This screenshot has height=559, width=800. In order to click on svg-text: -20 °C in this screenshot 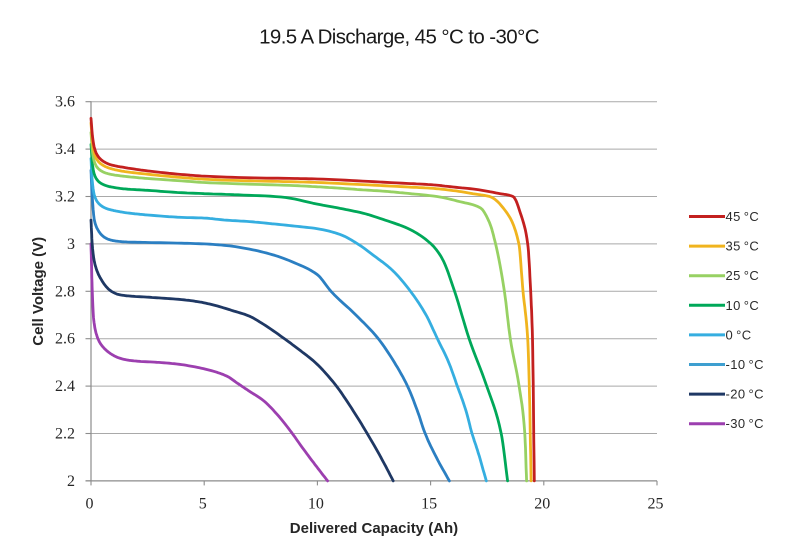, I will do `click(745, 394)`.